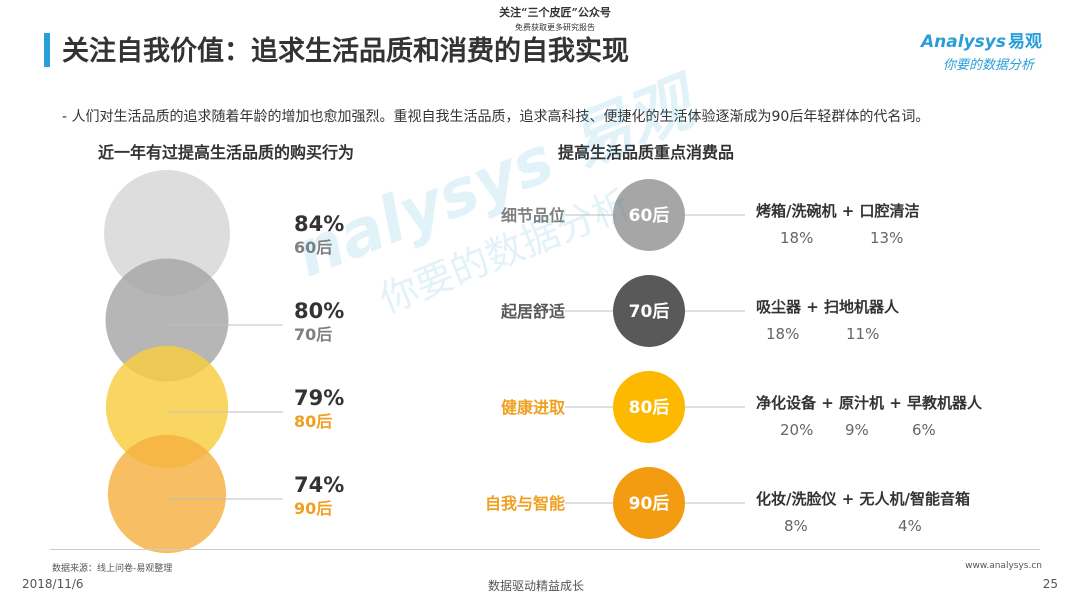 Image resolution: width=1080 pixels, height=607 pixels. I want to click on logo-tagline: 你要的数据分析, so click(989, 65).